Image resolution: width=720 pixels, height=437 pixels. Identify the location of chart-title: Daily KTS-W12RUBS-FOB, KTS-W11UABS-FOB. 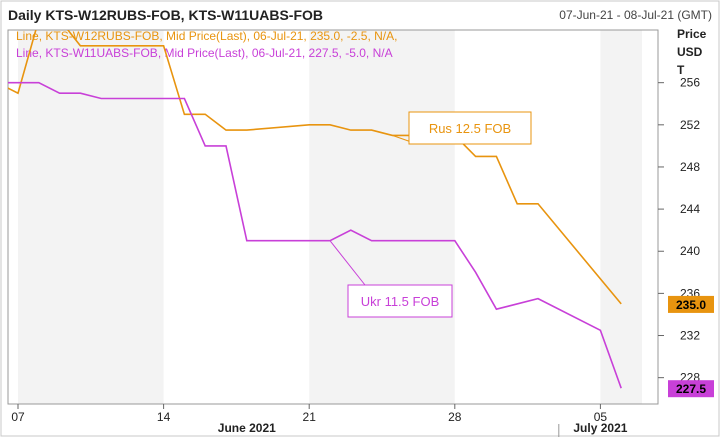
(165, 15).